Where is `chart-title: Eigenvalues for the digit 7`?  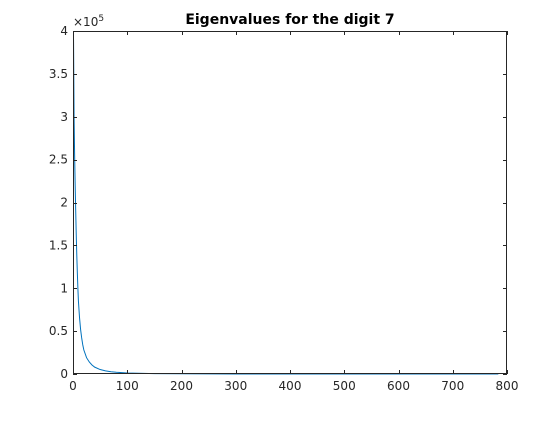
chart-title: Eigenvalues for the digit 7 is located at coordinates (289, 20).